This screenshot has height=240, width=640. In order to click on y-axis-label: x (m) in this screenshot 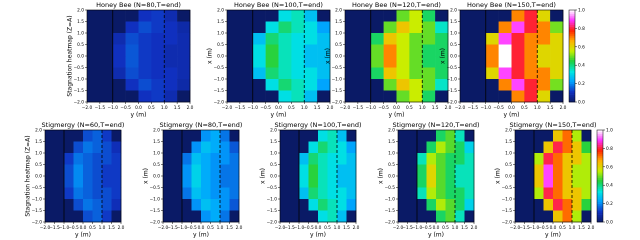, I will do `click(381, 176)`.